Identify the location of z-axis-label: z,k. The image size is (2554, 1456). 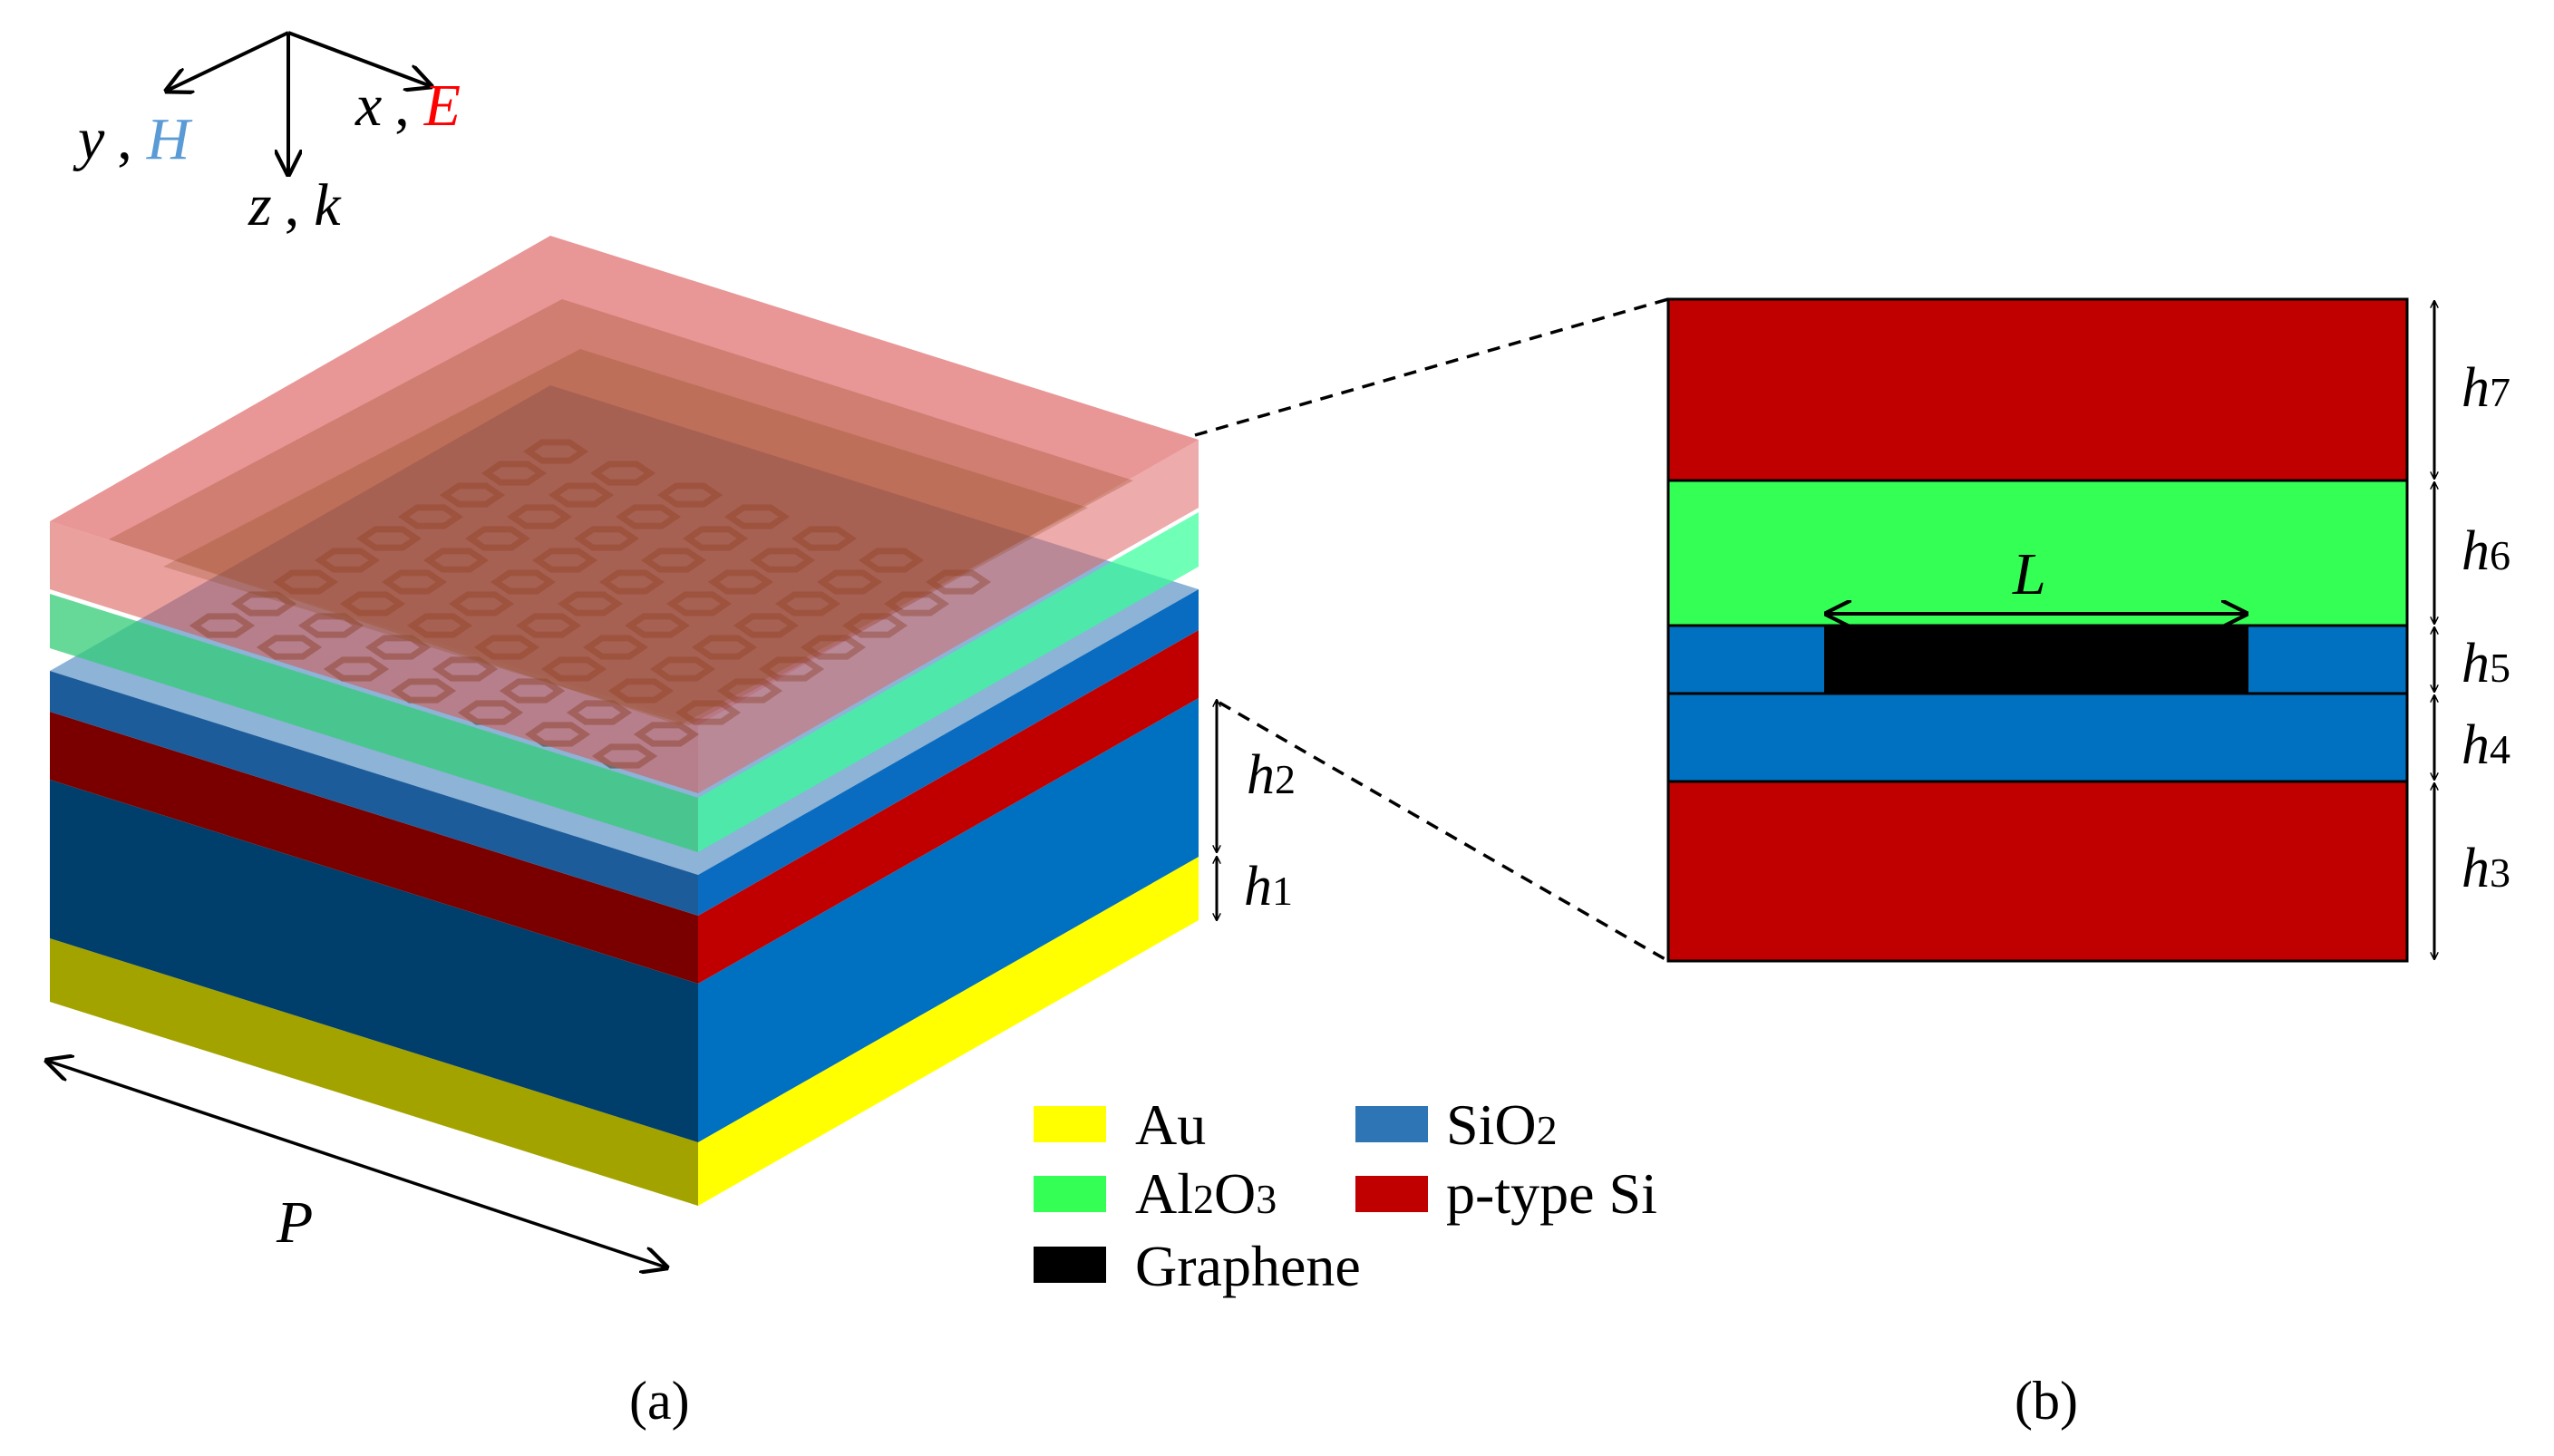
(295, 205).